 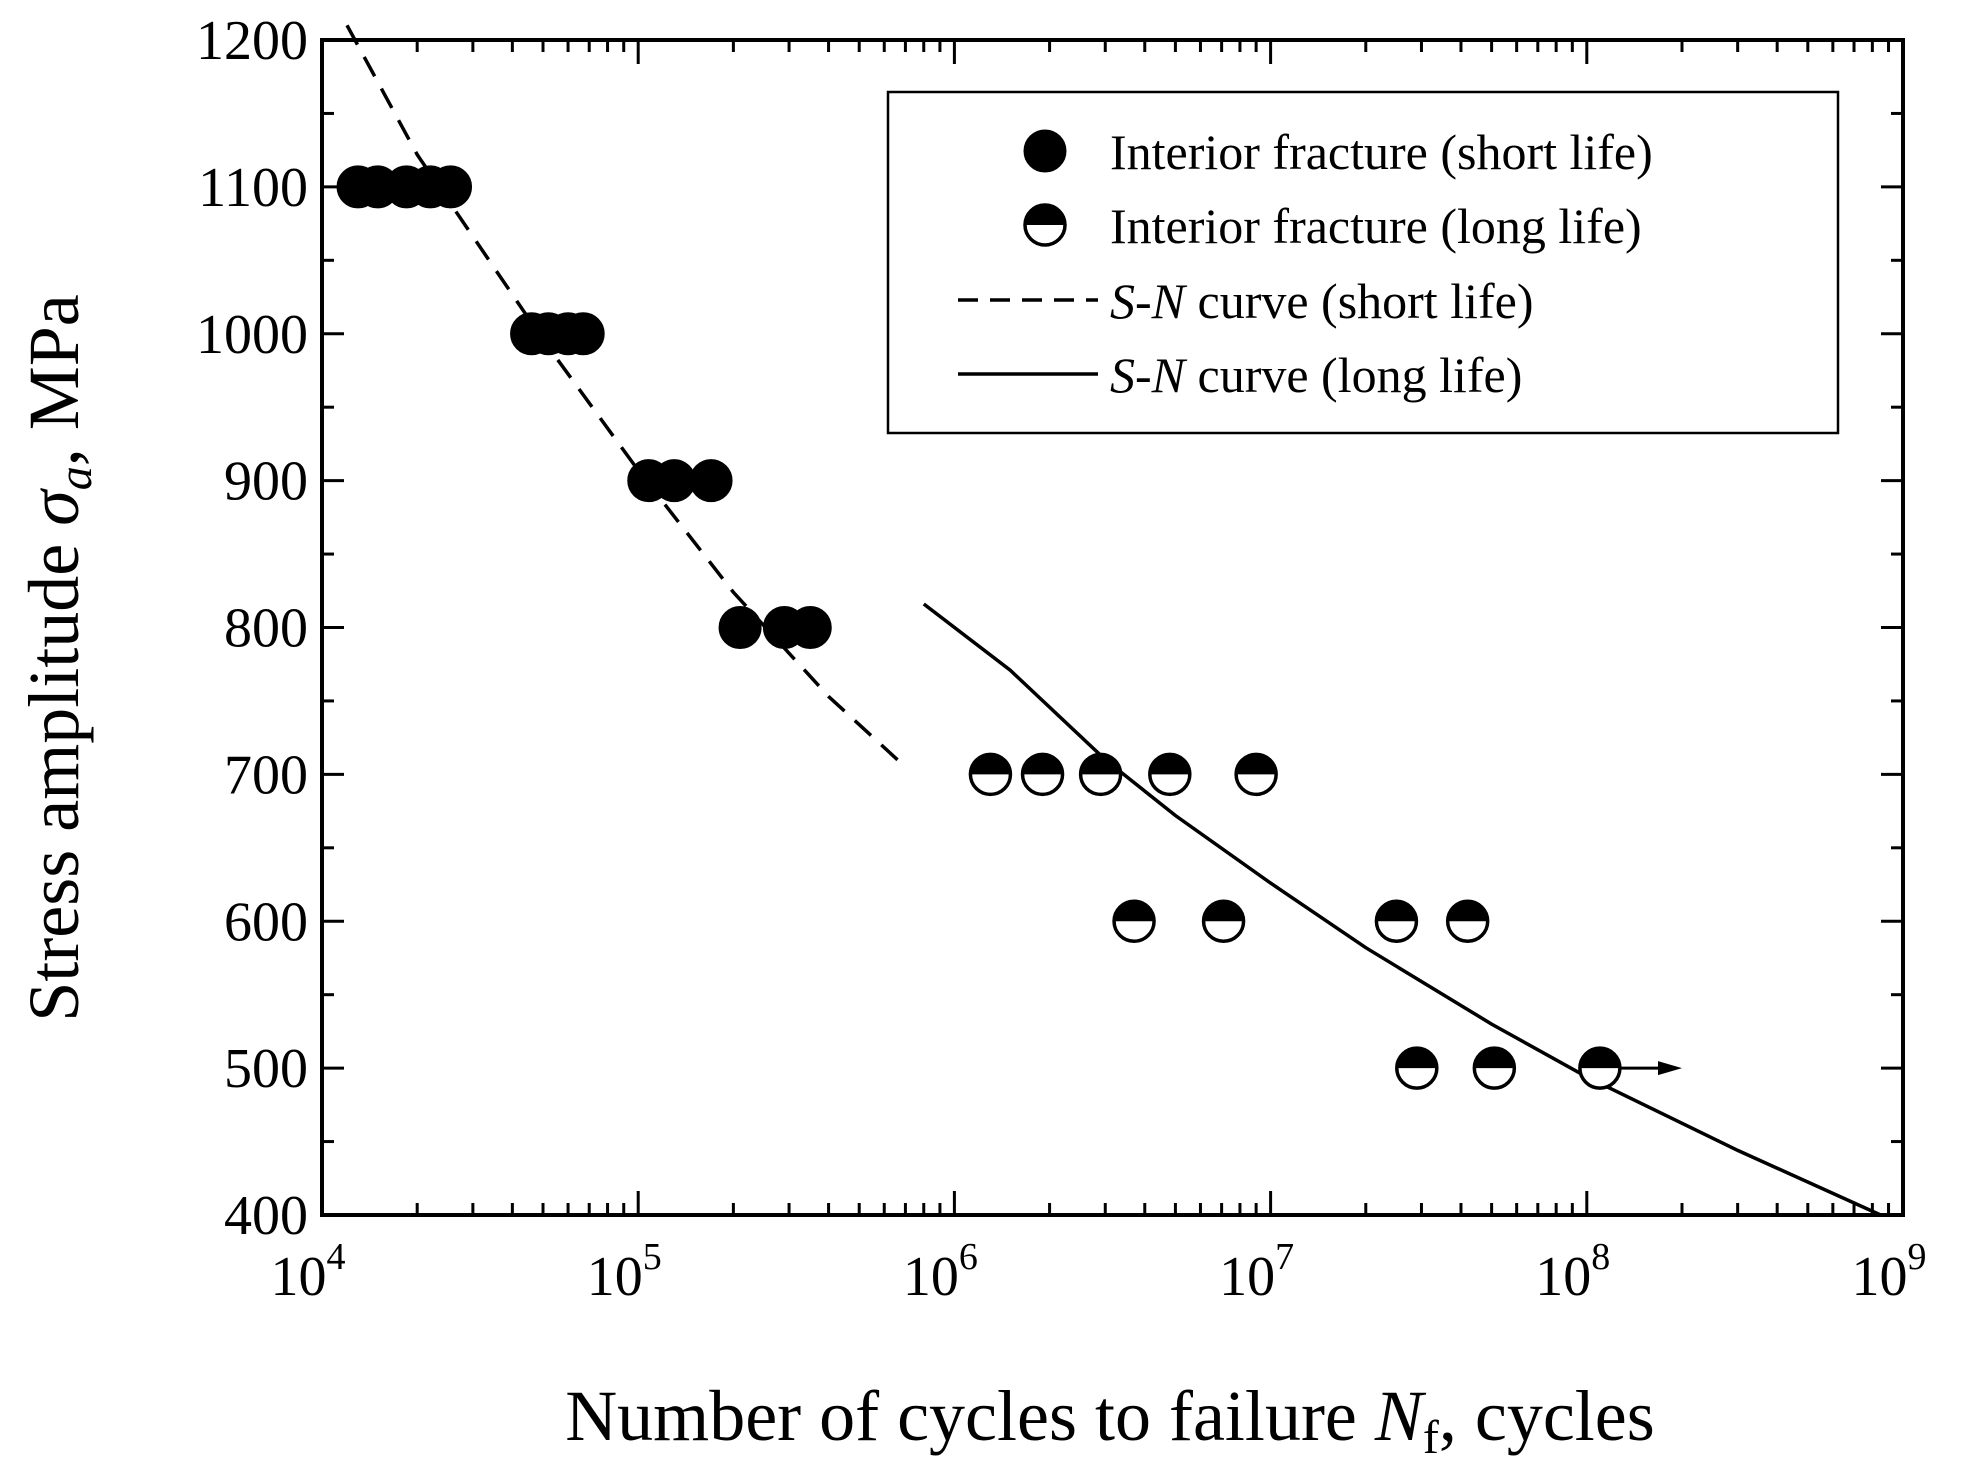 What do you see at coordinates (252, 335) in the screenshot?
I see `y-tick-label: 1000` at bounding box center [252, 335].